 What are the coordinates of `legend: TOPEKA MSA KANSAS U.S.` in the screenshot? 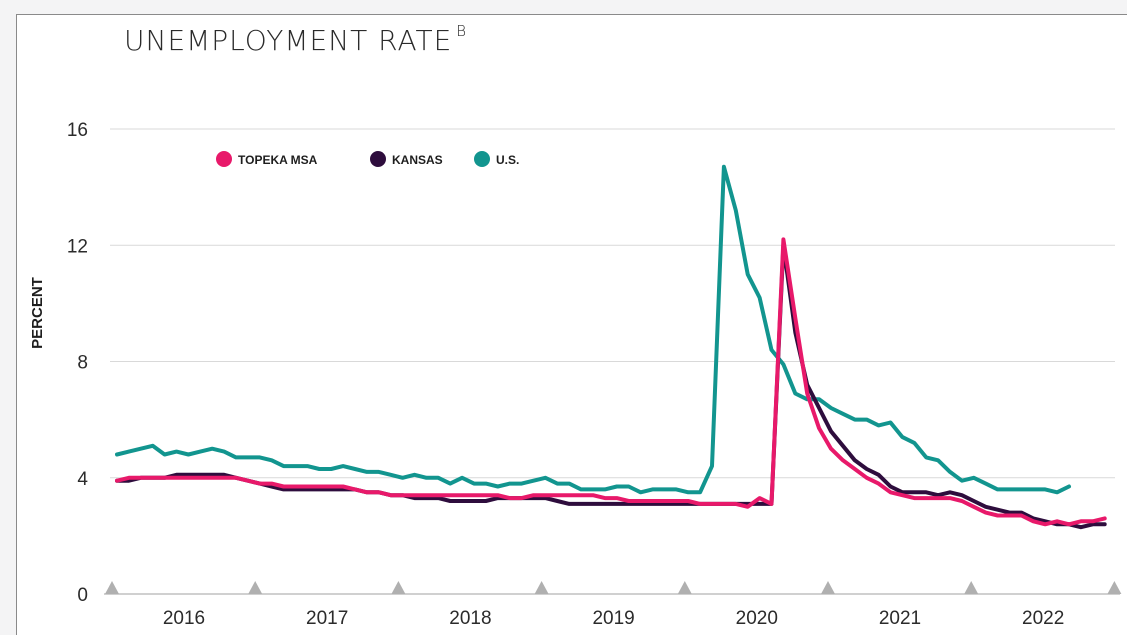 It's located at (367, 159).